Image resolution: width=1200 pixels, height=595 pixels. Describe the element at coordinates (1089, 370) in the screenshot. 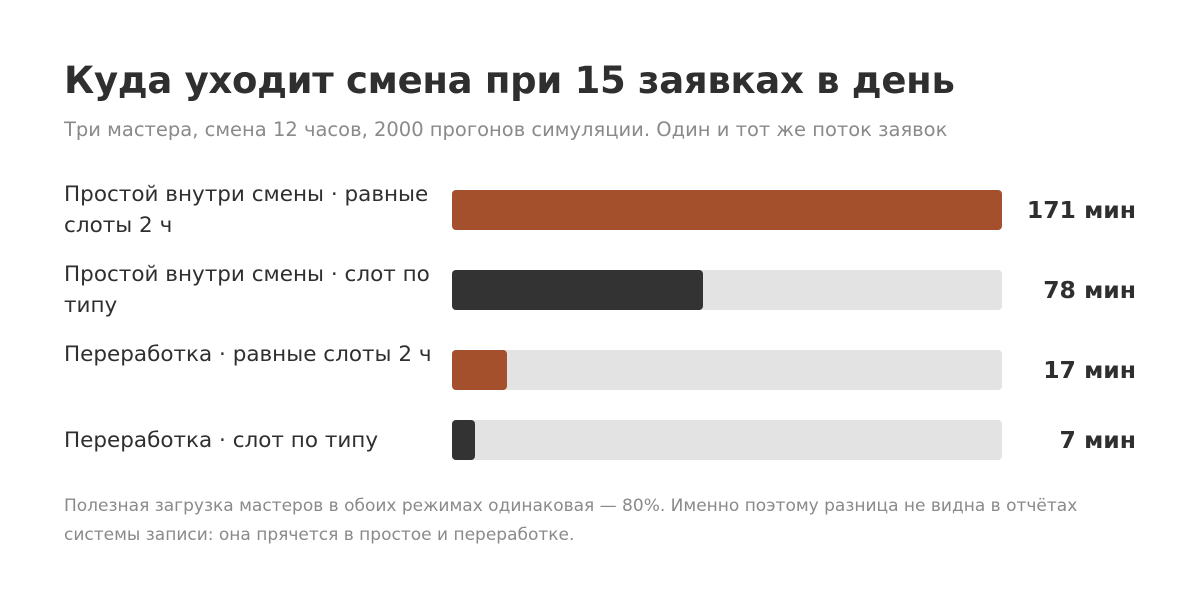

I see `bar-value-label: 17 мин` at that location.